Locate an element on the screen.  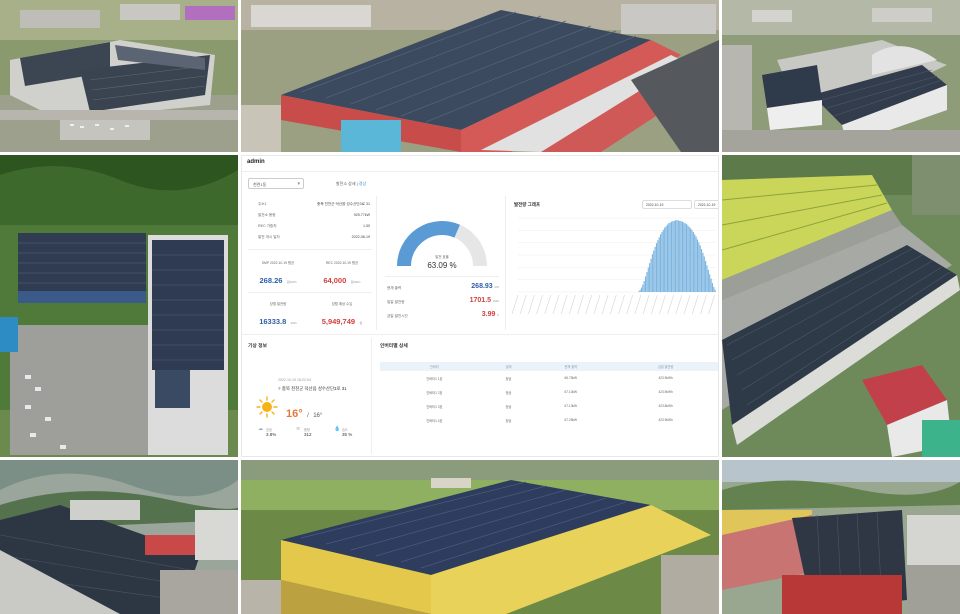
drop-icon: 💧 is located at coordinates (337, 429).